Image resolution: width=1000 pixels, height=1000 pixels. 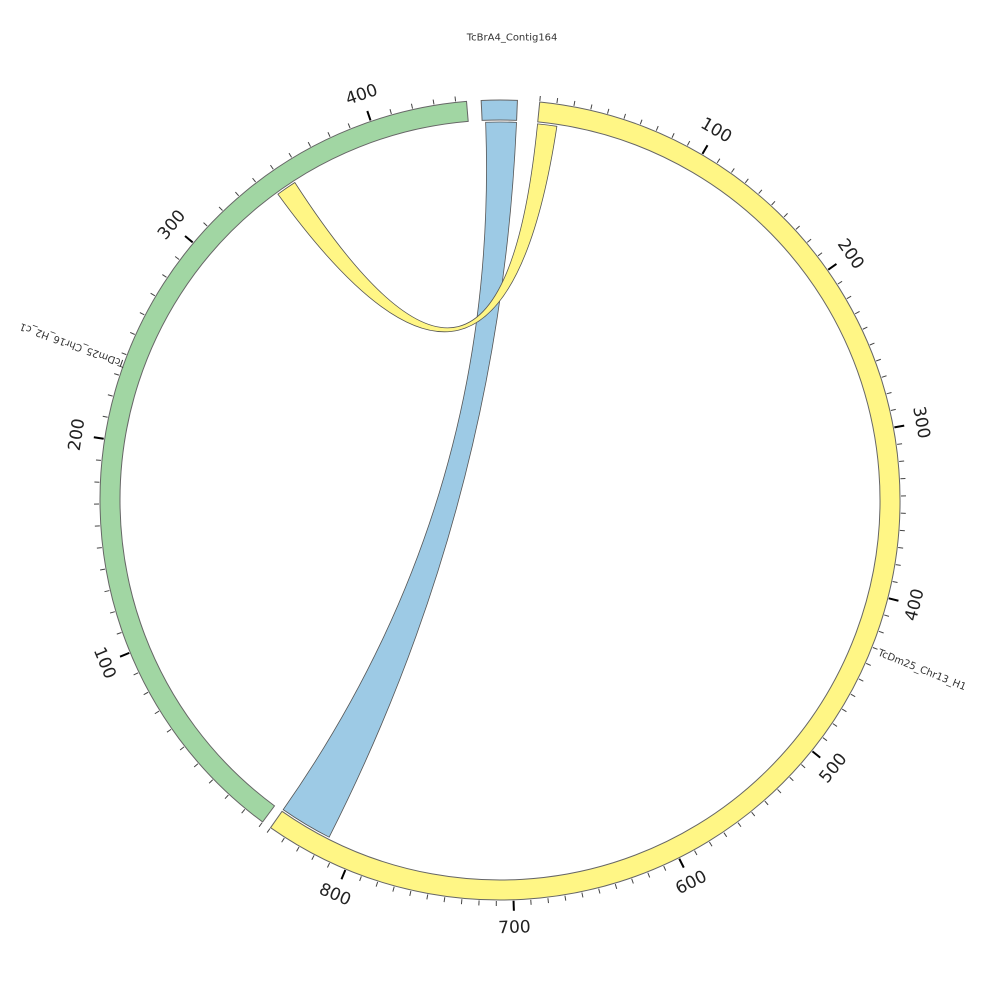 What do you see at coordinates (77, 434) in the screenshot?
I see `tick-label-chr16-200: 200` at bounding box center [77, 434].